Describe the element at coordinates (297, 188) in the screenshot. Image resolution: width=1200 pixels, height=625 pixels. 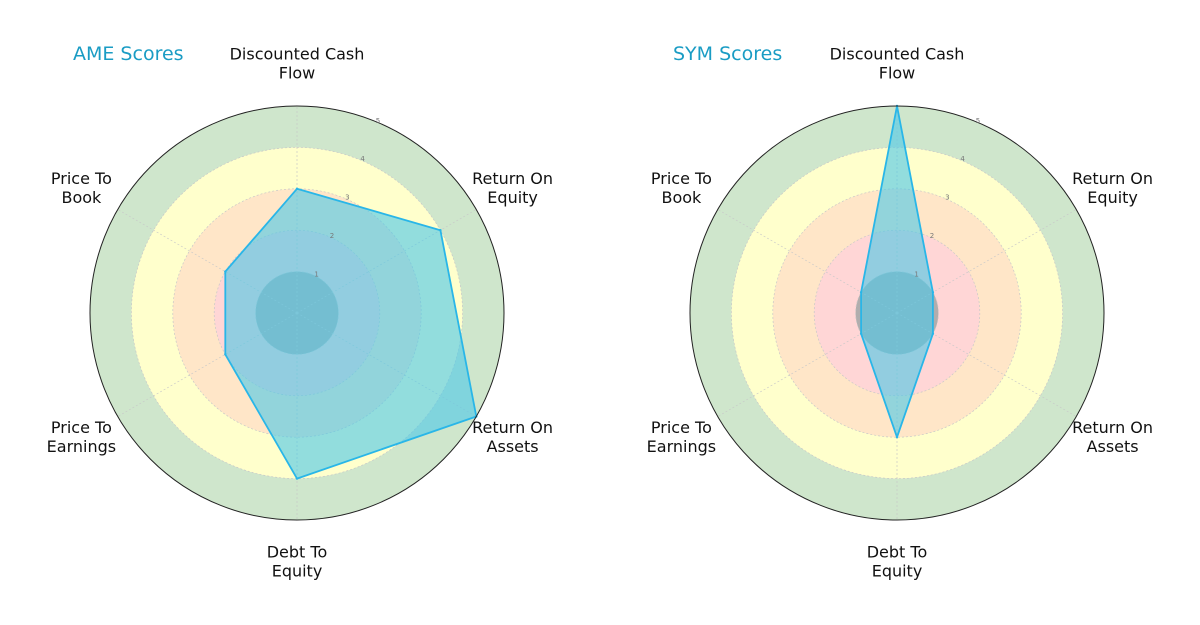
I see `point-discounted-cash-flow` at that location.